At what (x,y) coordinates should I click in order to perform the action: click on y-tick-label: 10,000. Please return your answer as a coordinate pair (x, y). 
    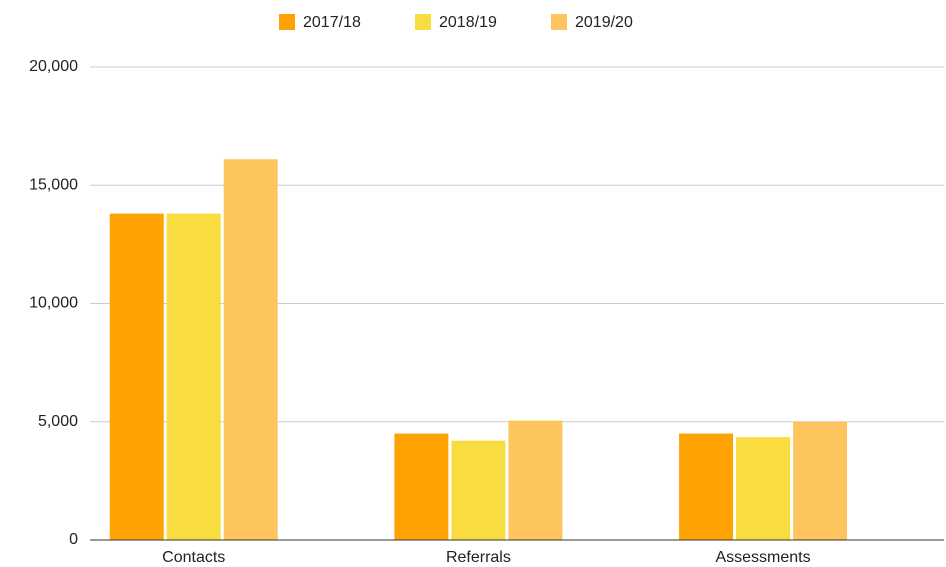
    Looking at the image, I should click on (53, 303).